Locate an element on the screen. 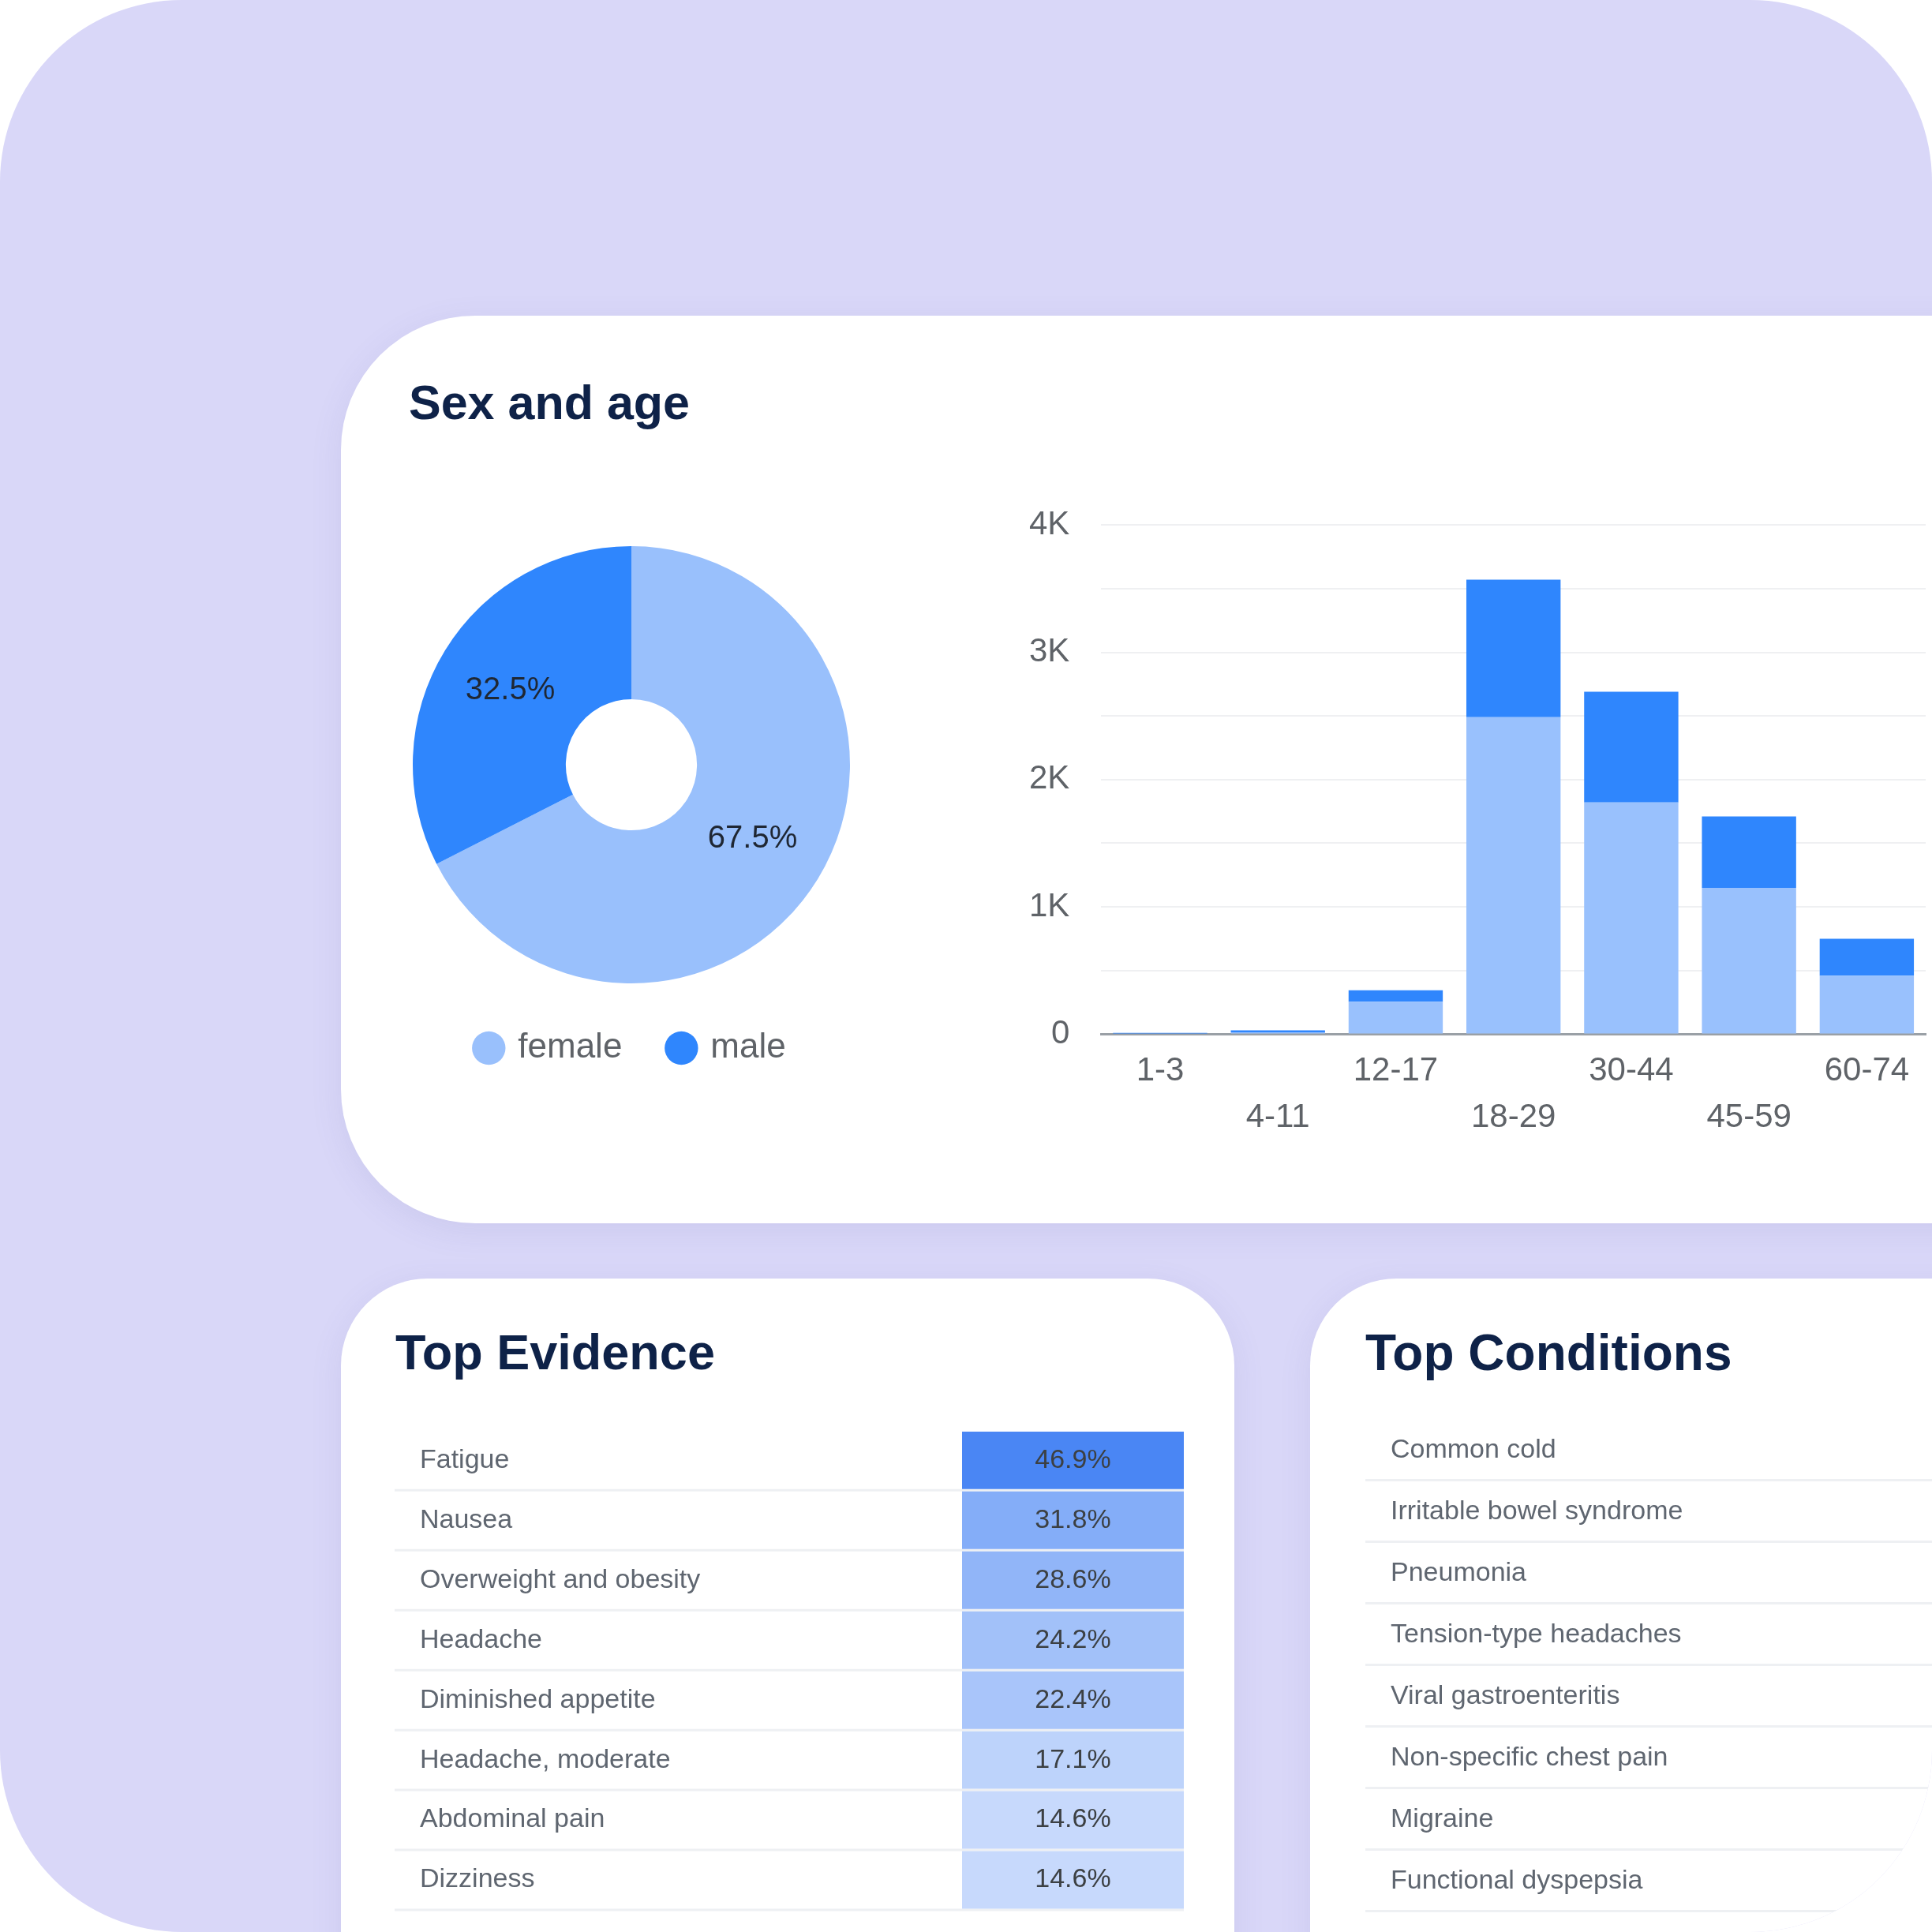 This screenshot has width=1932, height=1932. x-tick-label: 30-44 is located at coordinates (1631, 1069).